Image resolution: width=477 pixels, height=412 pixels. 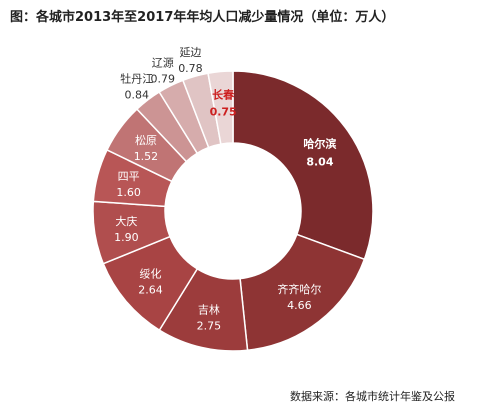 I want to click on slice-value-长春: 0.75, so click(x=223, y=111).